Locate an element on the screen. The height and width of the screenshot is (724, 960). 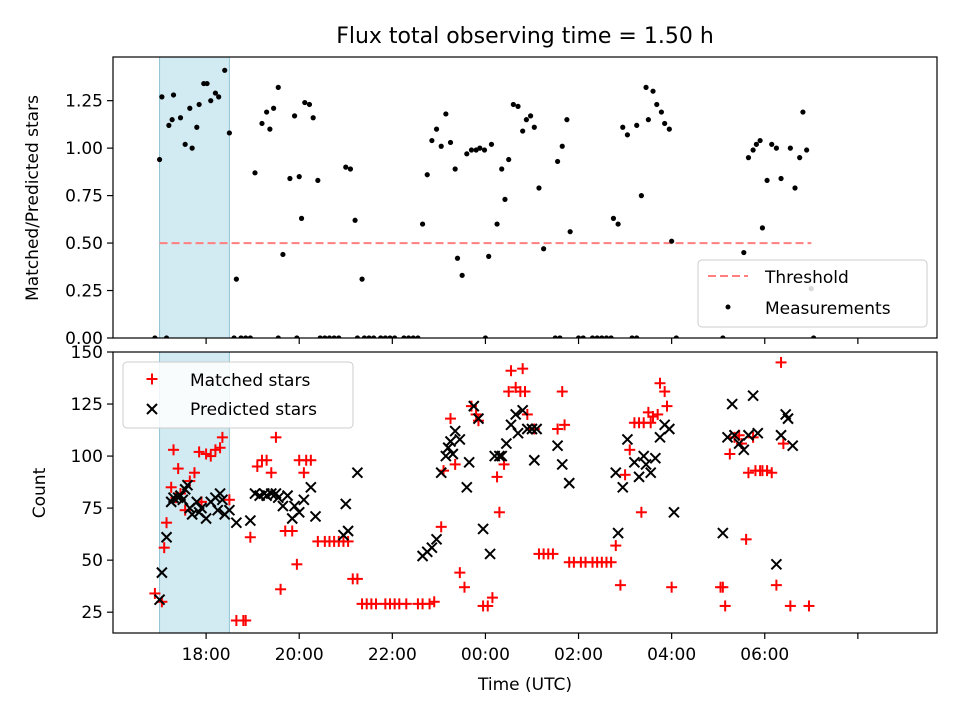
bottom-x-tick-label: 04:00 is located at coordinates (671, 655).